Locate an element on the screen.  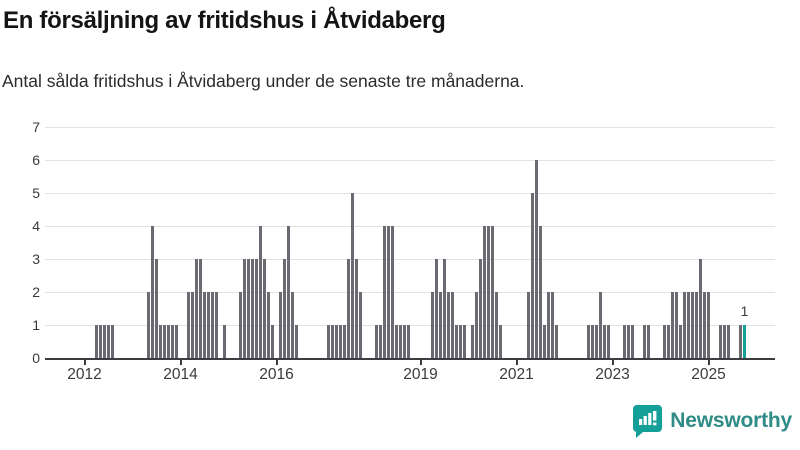
y-axis-label: 4 is located at coordinates (36, 226).